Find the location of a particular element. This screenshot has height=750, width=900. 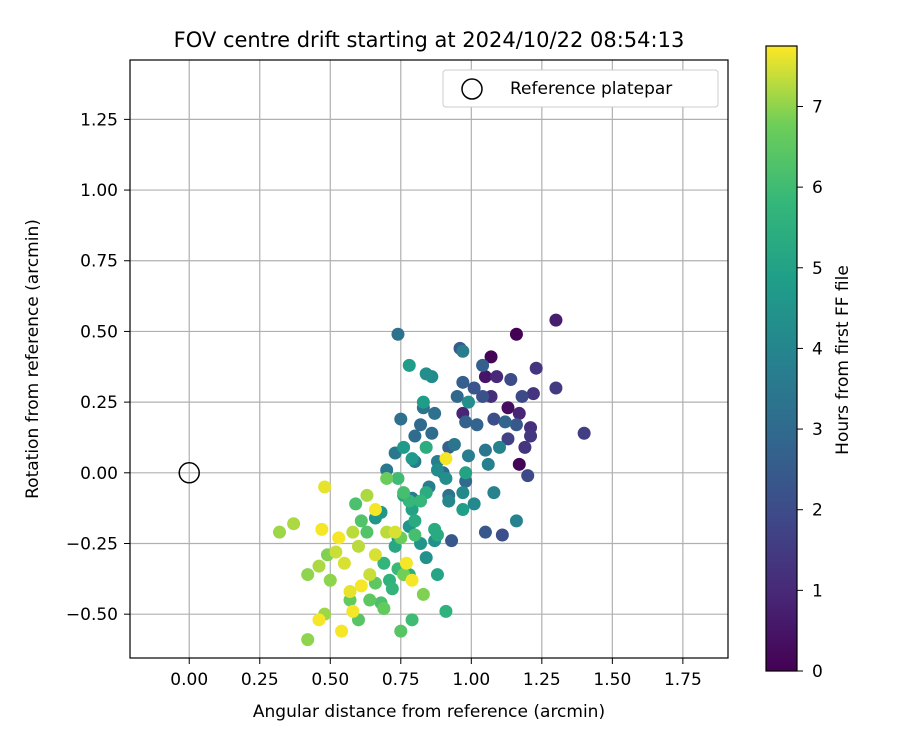

colorbar-tick-label: 0 is located at coordinates (817, 672).